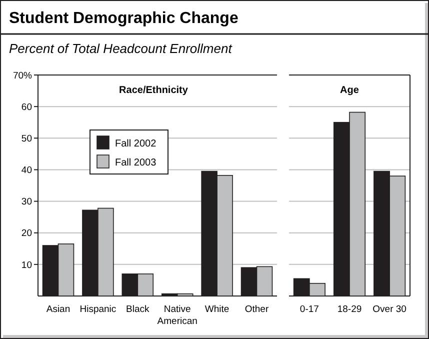  Describe the element at coordinates (256, 309) in the screenshot. I see `x-tick-label: Other` at that location.